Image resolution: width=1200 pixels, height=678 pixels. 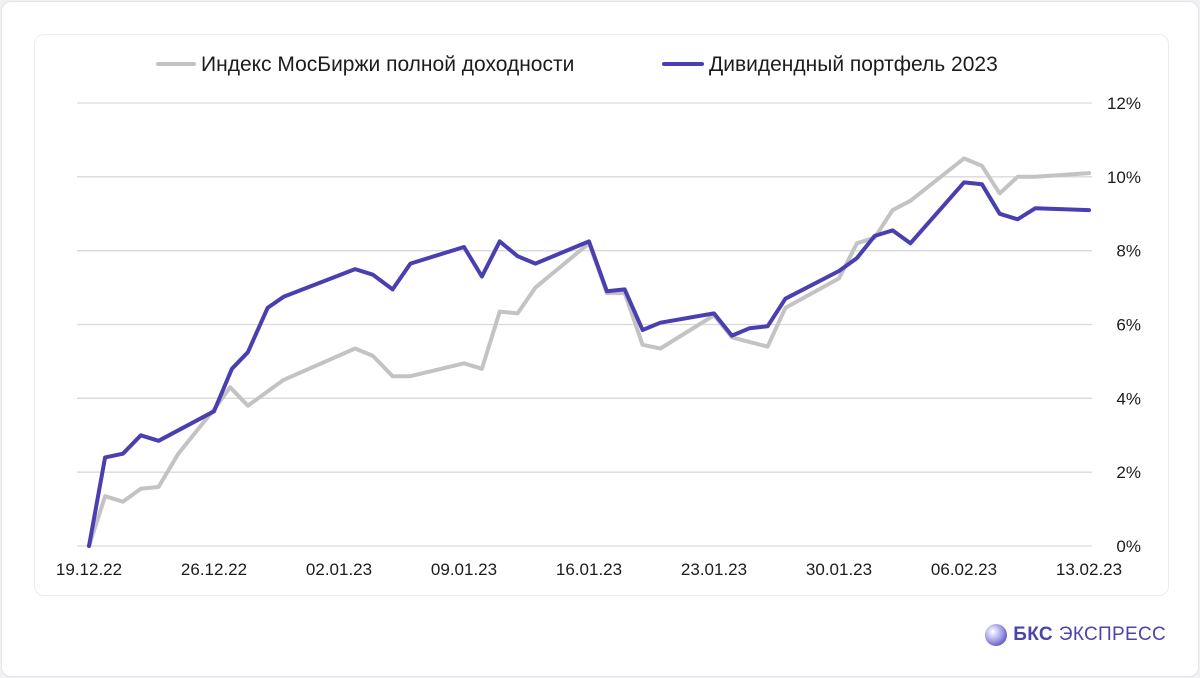 What do you see at coordinates (339, 569) in the screenshot?
I see `x-tick-label: 02.01.23` at bounding box center [339, 569].